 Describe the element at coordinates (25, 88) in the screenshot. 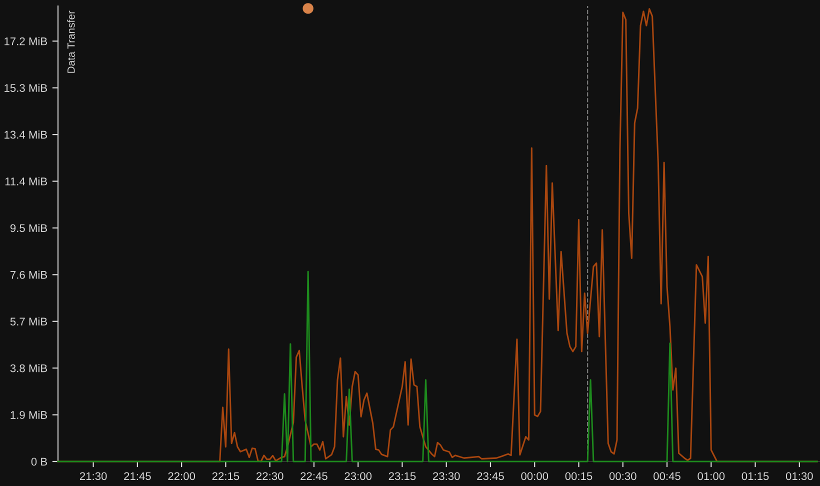

I see `y-tick-label: 15.3 MiB` at that location.